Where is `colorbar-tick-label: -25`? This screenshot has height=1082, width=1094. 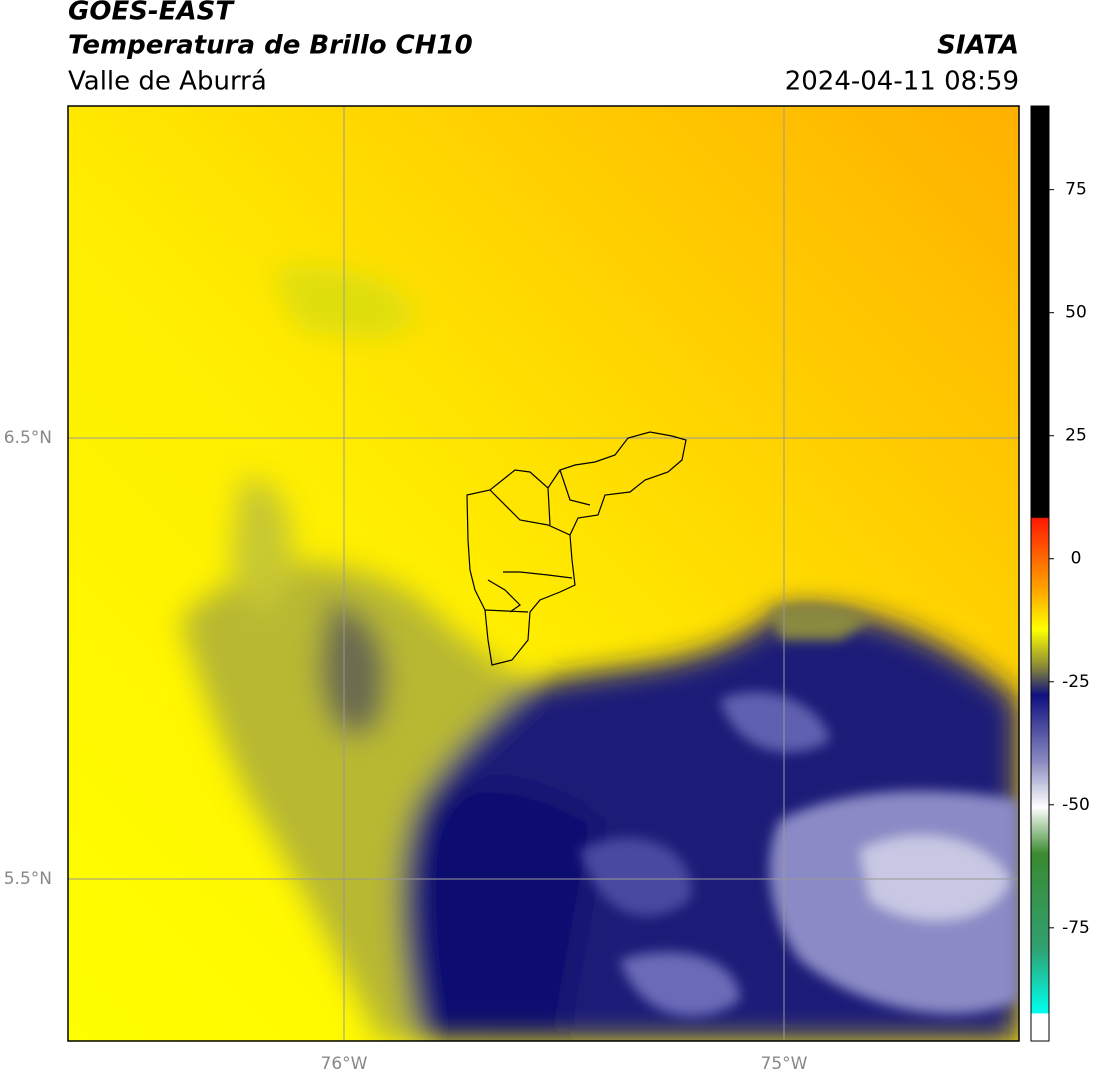
colorbar-tick-label: -25 is located at coordinates (1076, 682).